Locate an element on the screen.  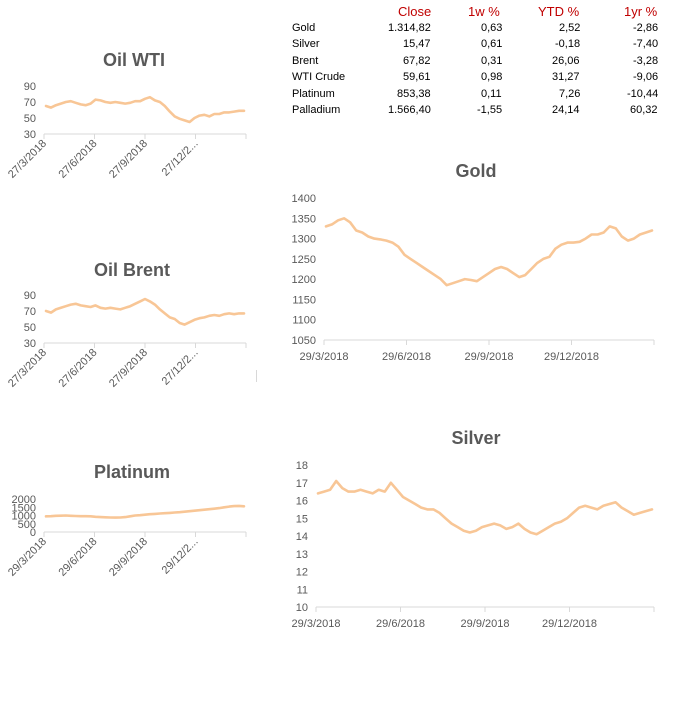
table-cell: 24,14 is located at coordinates (566, 110).